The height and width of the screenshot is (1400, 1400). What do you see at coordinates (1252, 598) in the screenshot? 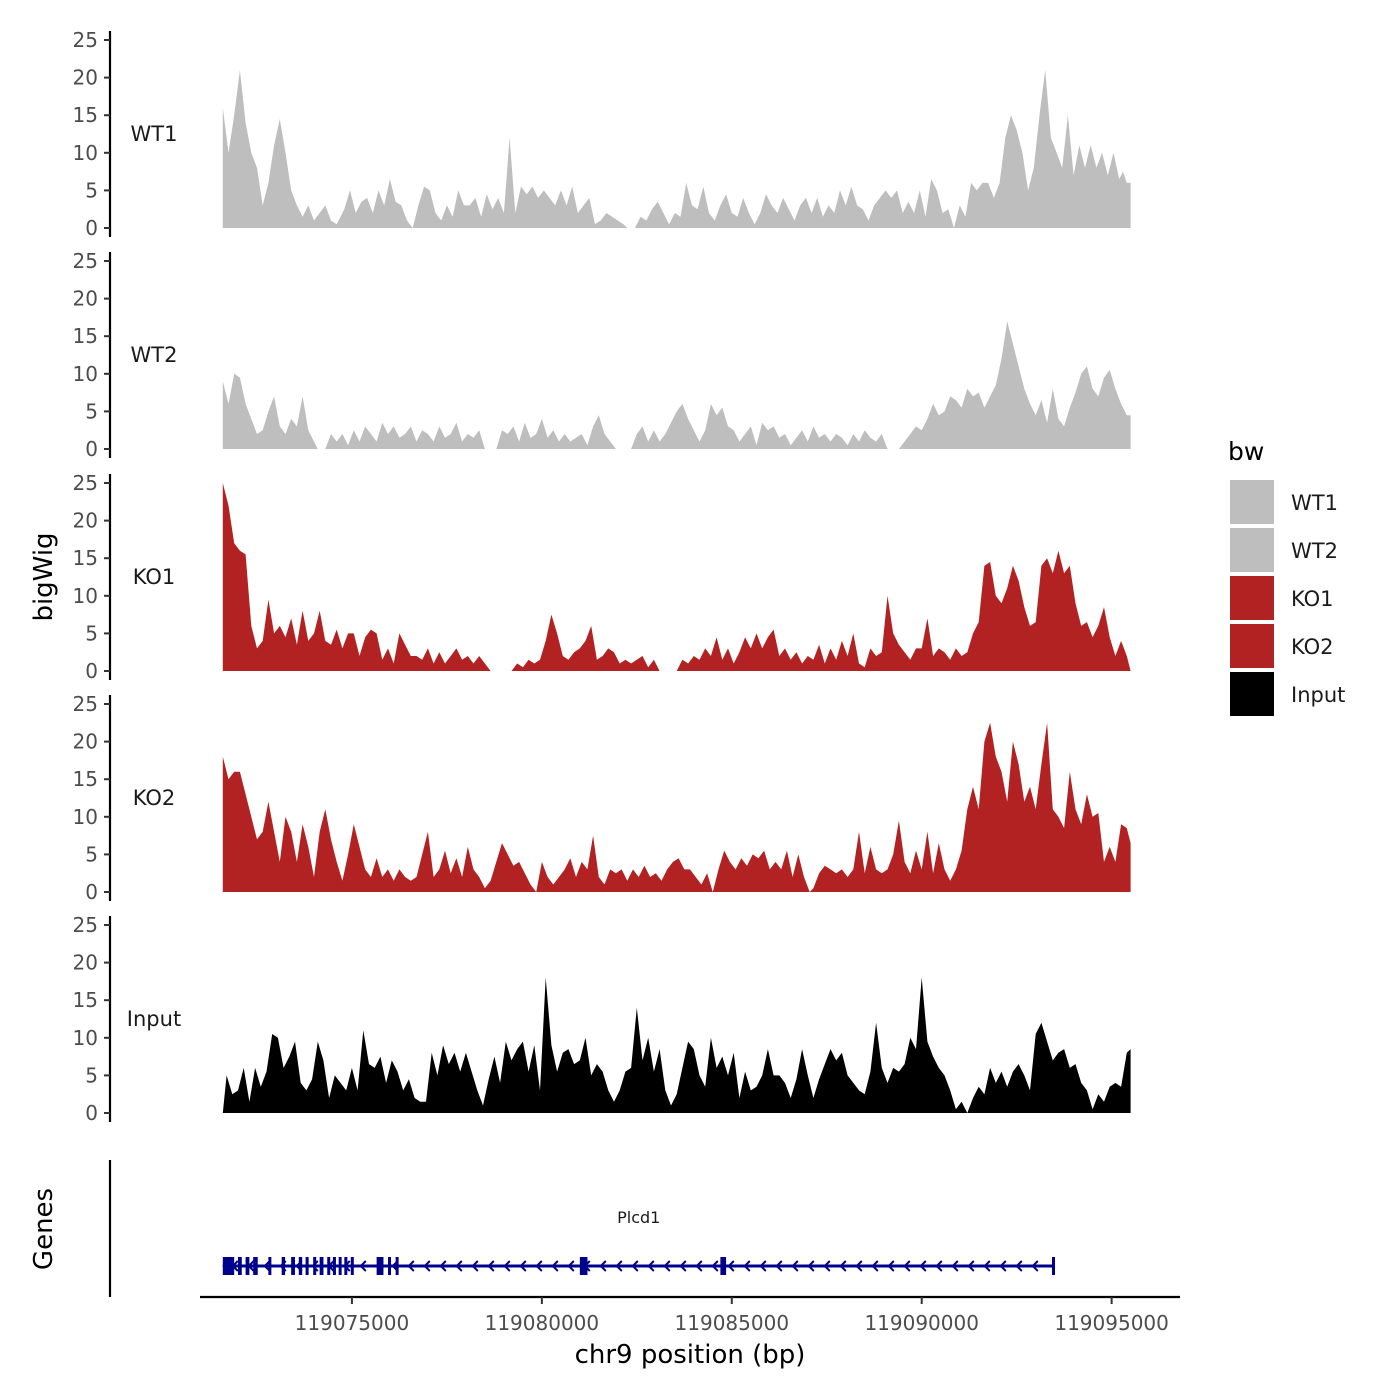
I see `legend-key-ko1` at bounding box center [1252, 598].